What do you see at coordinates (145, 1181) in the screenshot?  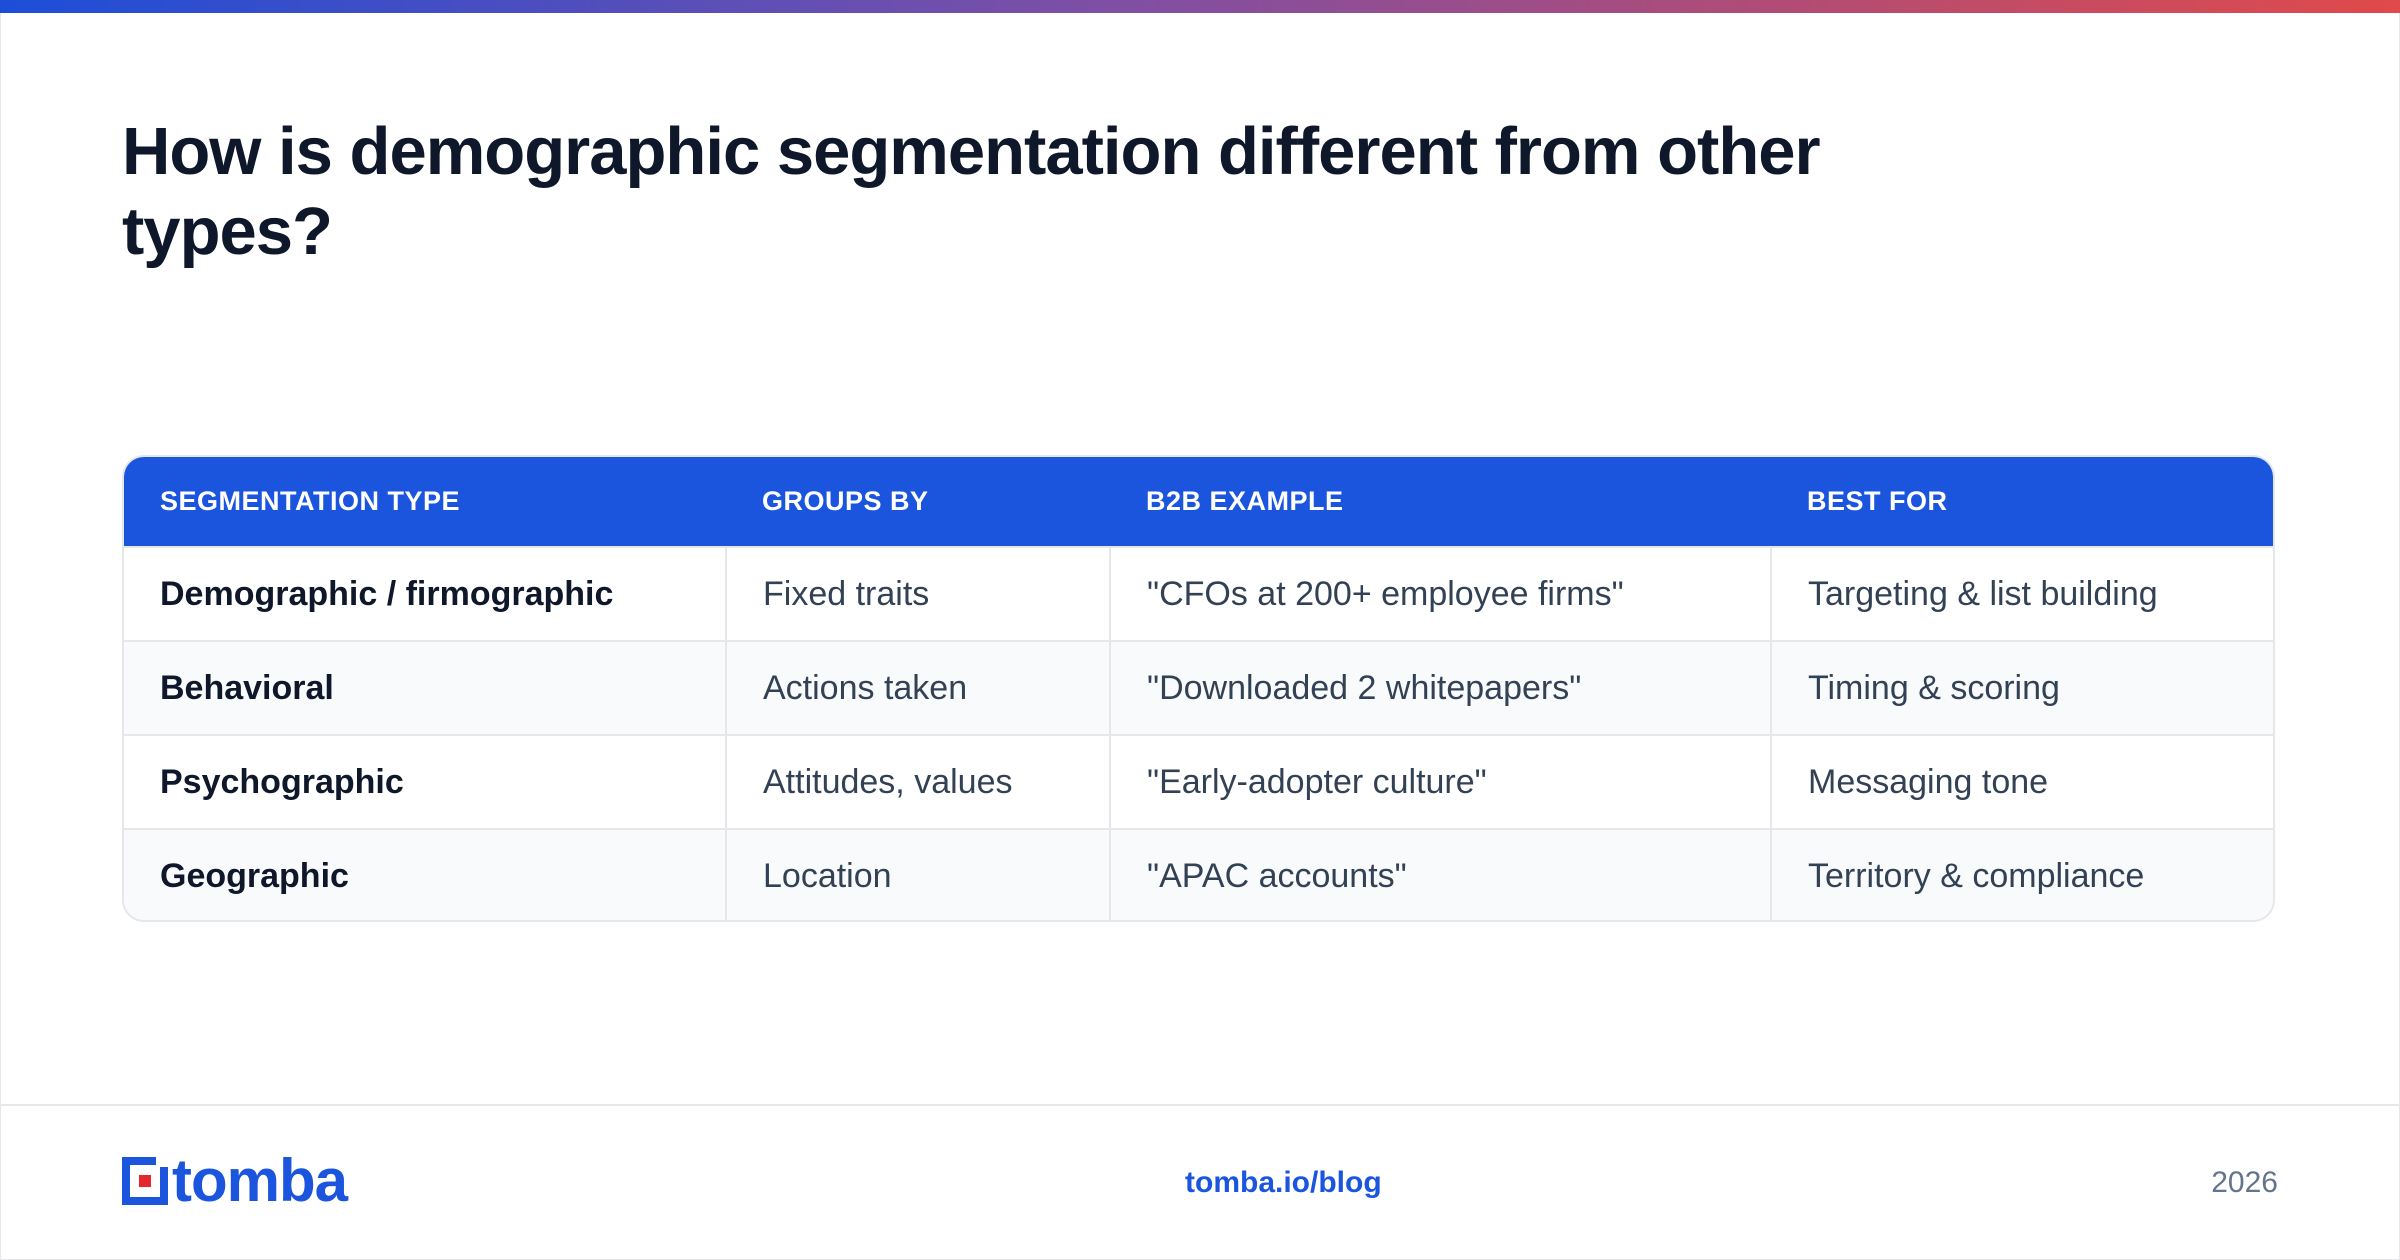 I see `tomba-logo-icon` at bounding box center [145, 1181].